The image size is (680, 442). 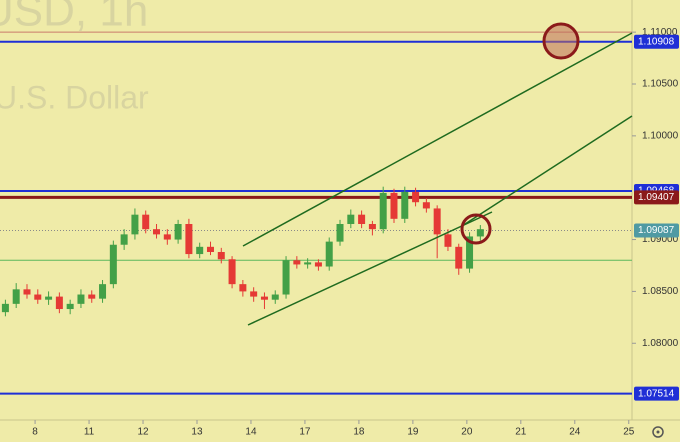 I want to click on price-level-label: 1.07514, so click(x=656, y=393).